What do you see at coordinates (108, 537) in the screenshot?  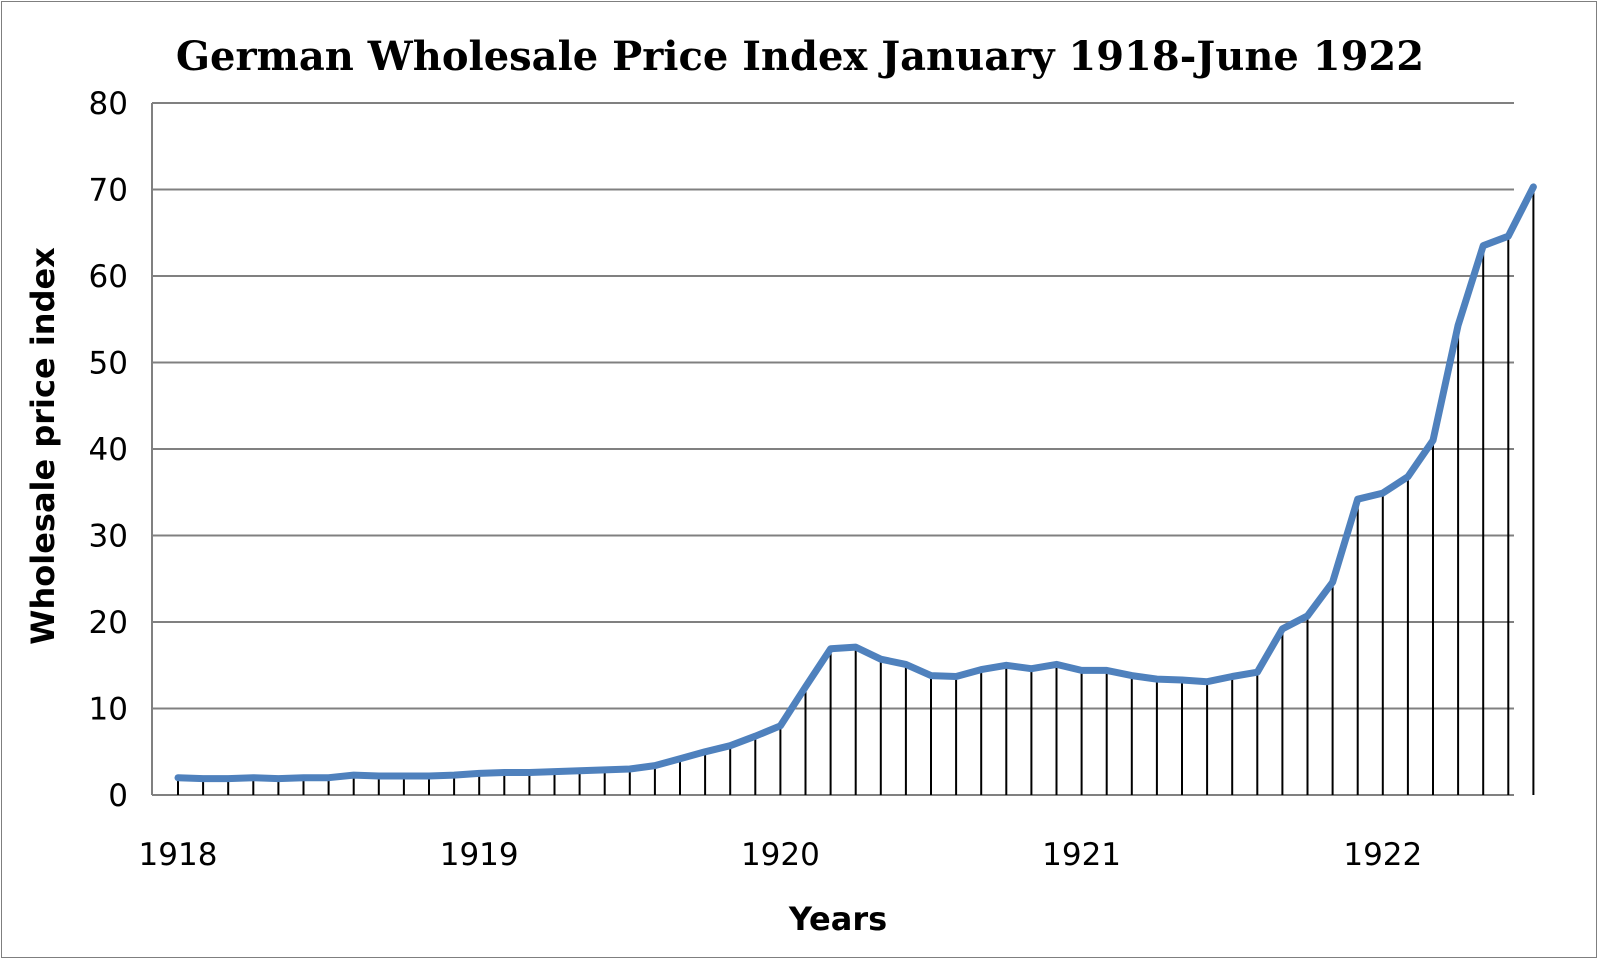 I see `y-tick-label: 30` at bounding box center [108, 537].